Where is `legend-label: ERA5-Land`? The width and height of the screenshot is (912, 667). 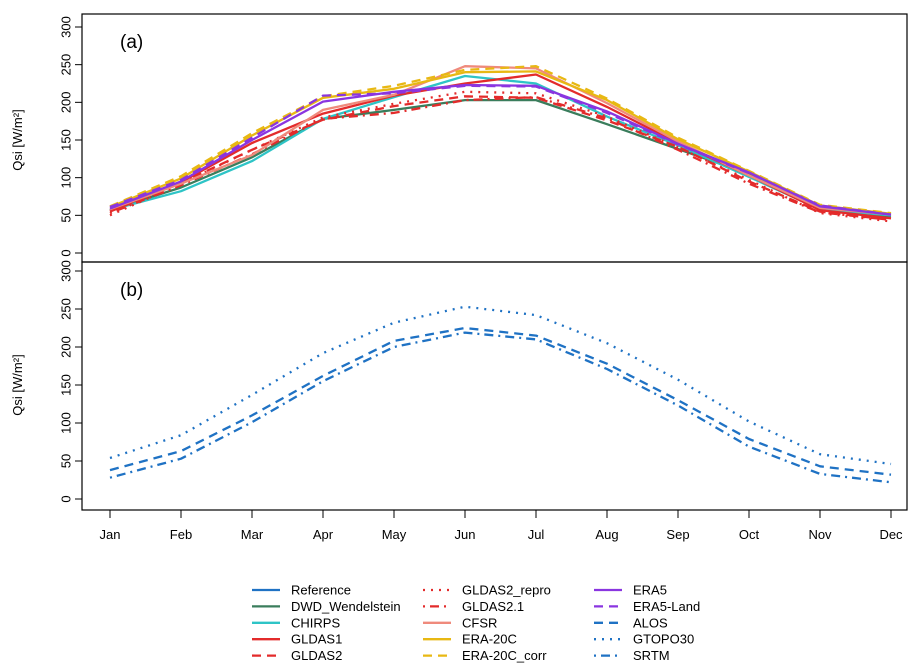 legend-label: ERA5-Land is located at coordinates (666, 606).